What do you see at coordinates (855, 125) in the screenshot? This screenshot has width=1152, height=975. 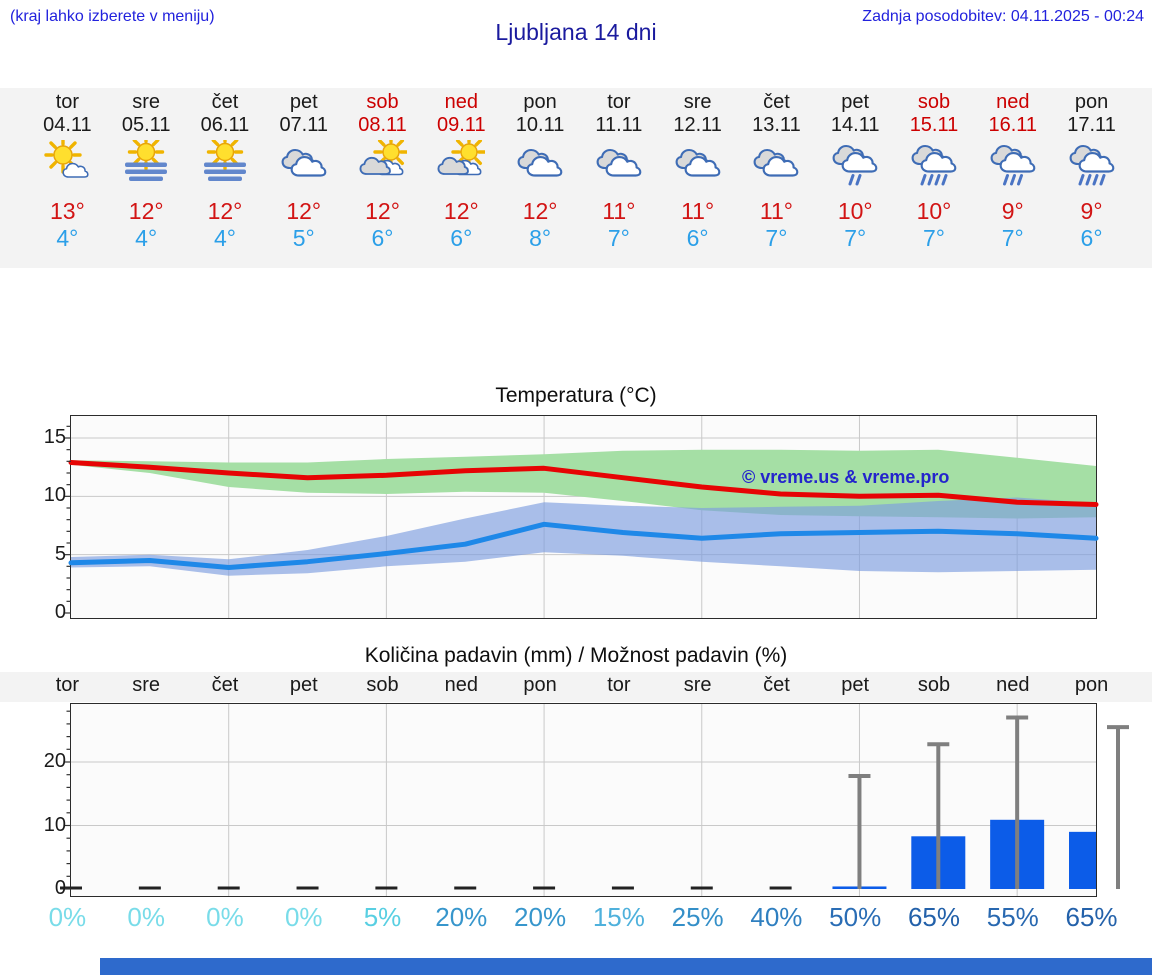 I see `day-date-label: 14.11` at bounding box center [855, 125].